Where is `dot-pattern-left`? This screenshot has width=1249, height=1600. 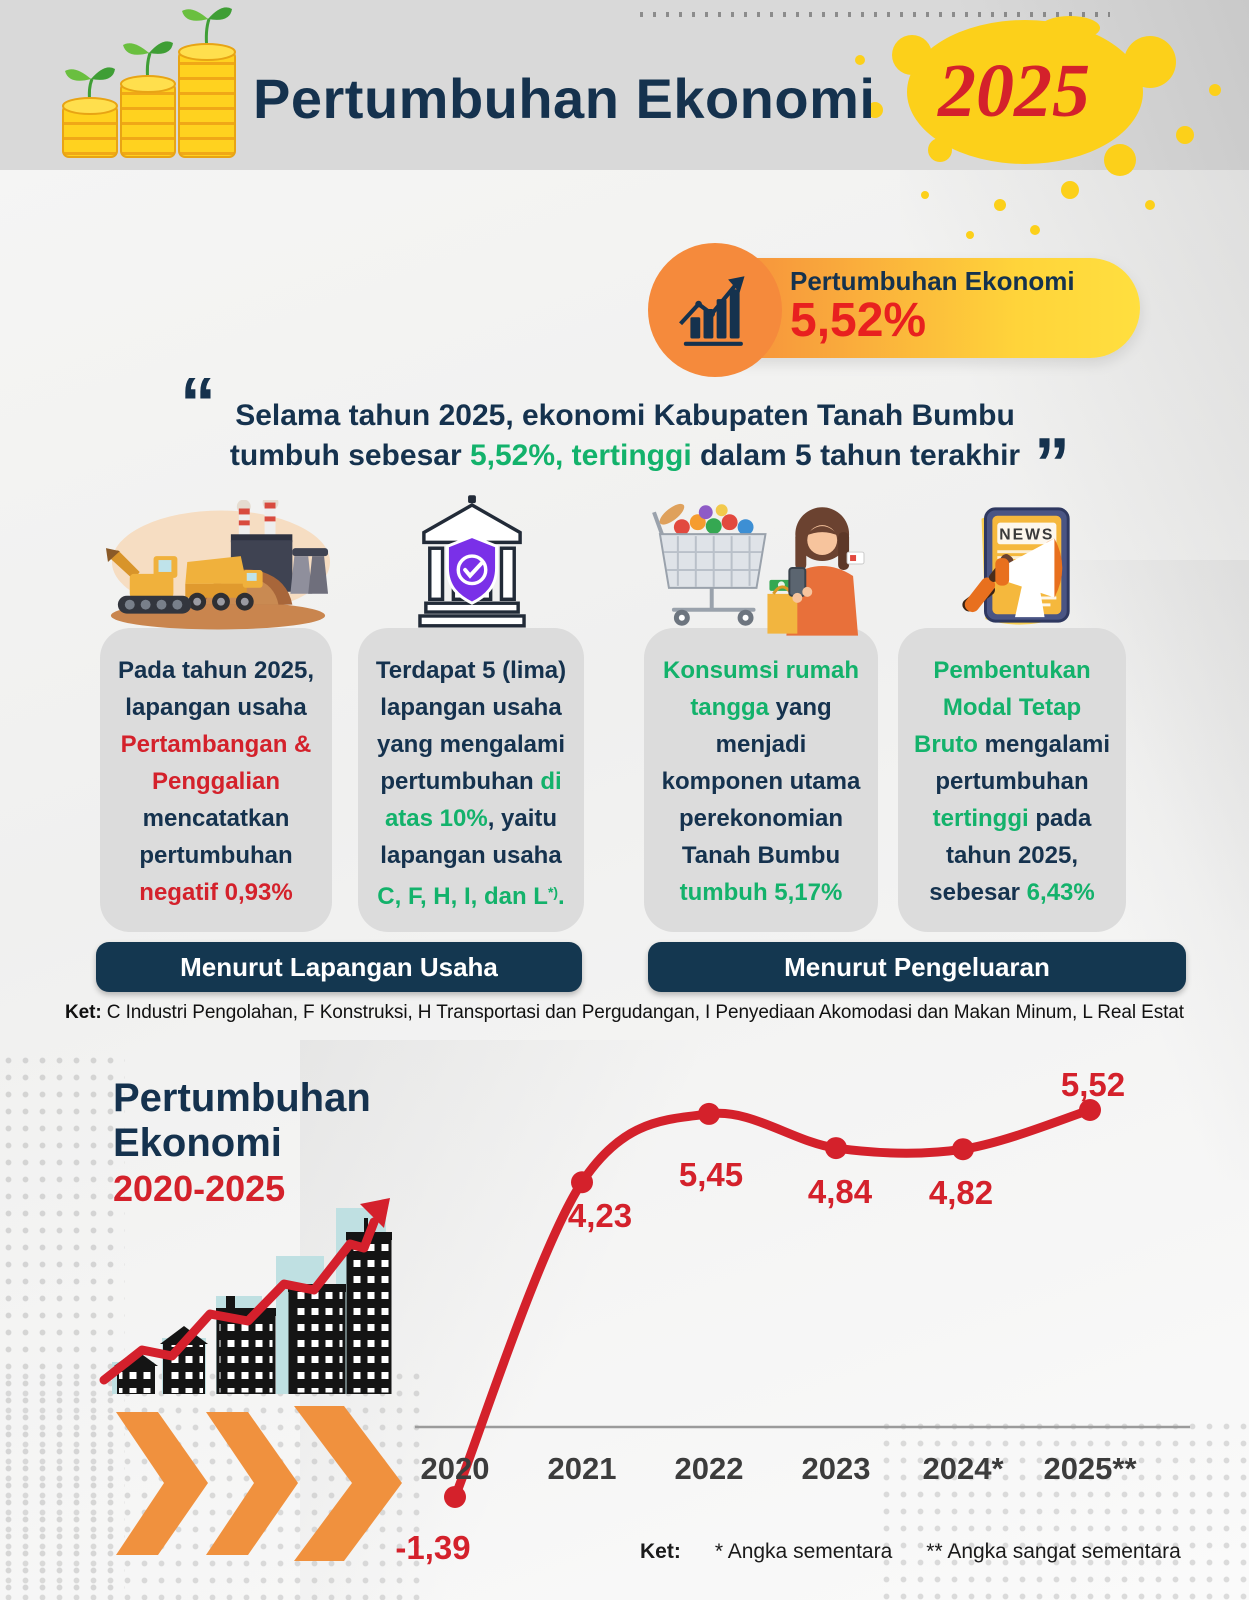
dot-pattern-left is located at coordinates (62, 1326).